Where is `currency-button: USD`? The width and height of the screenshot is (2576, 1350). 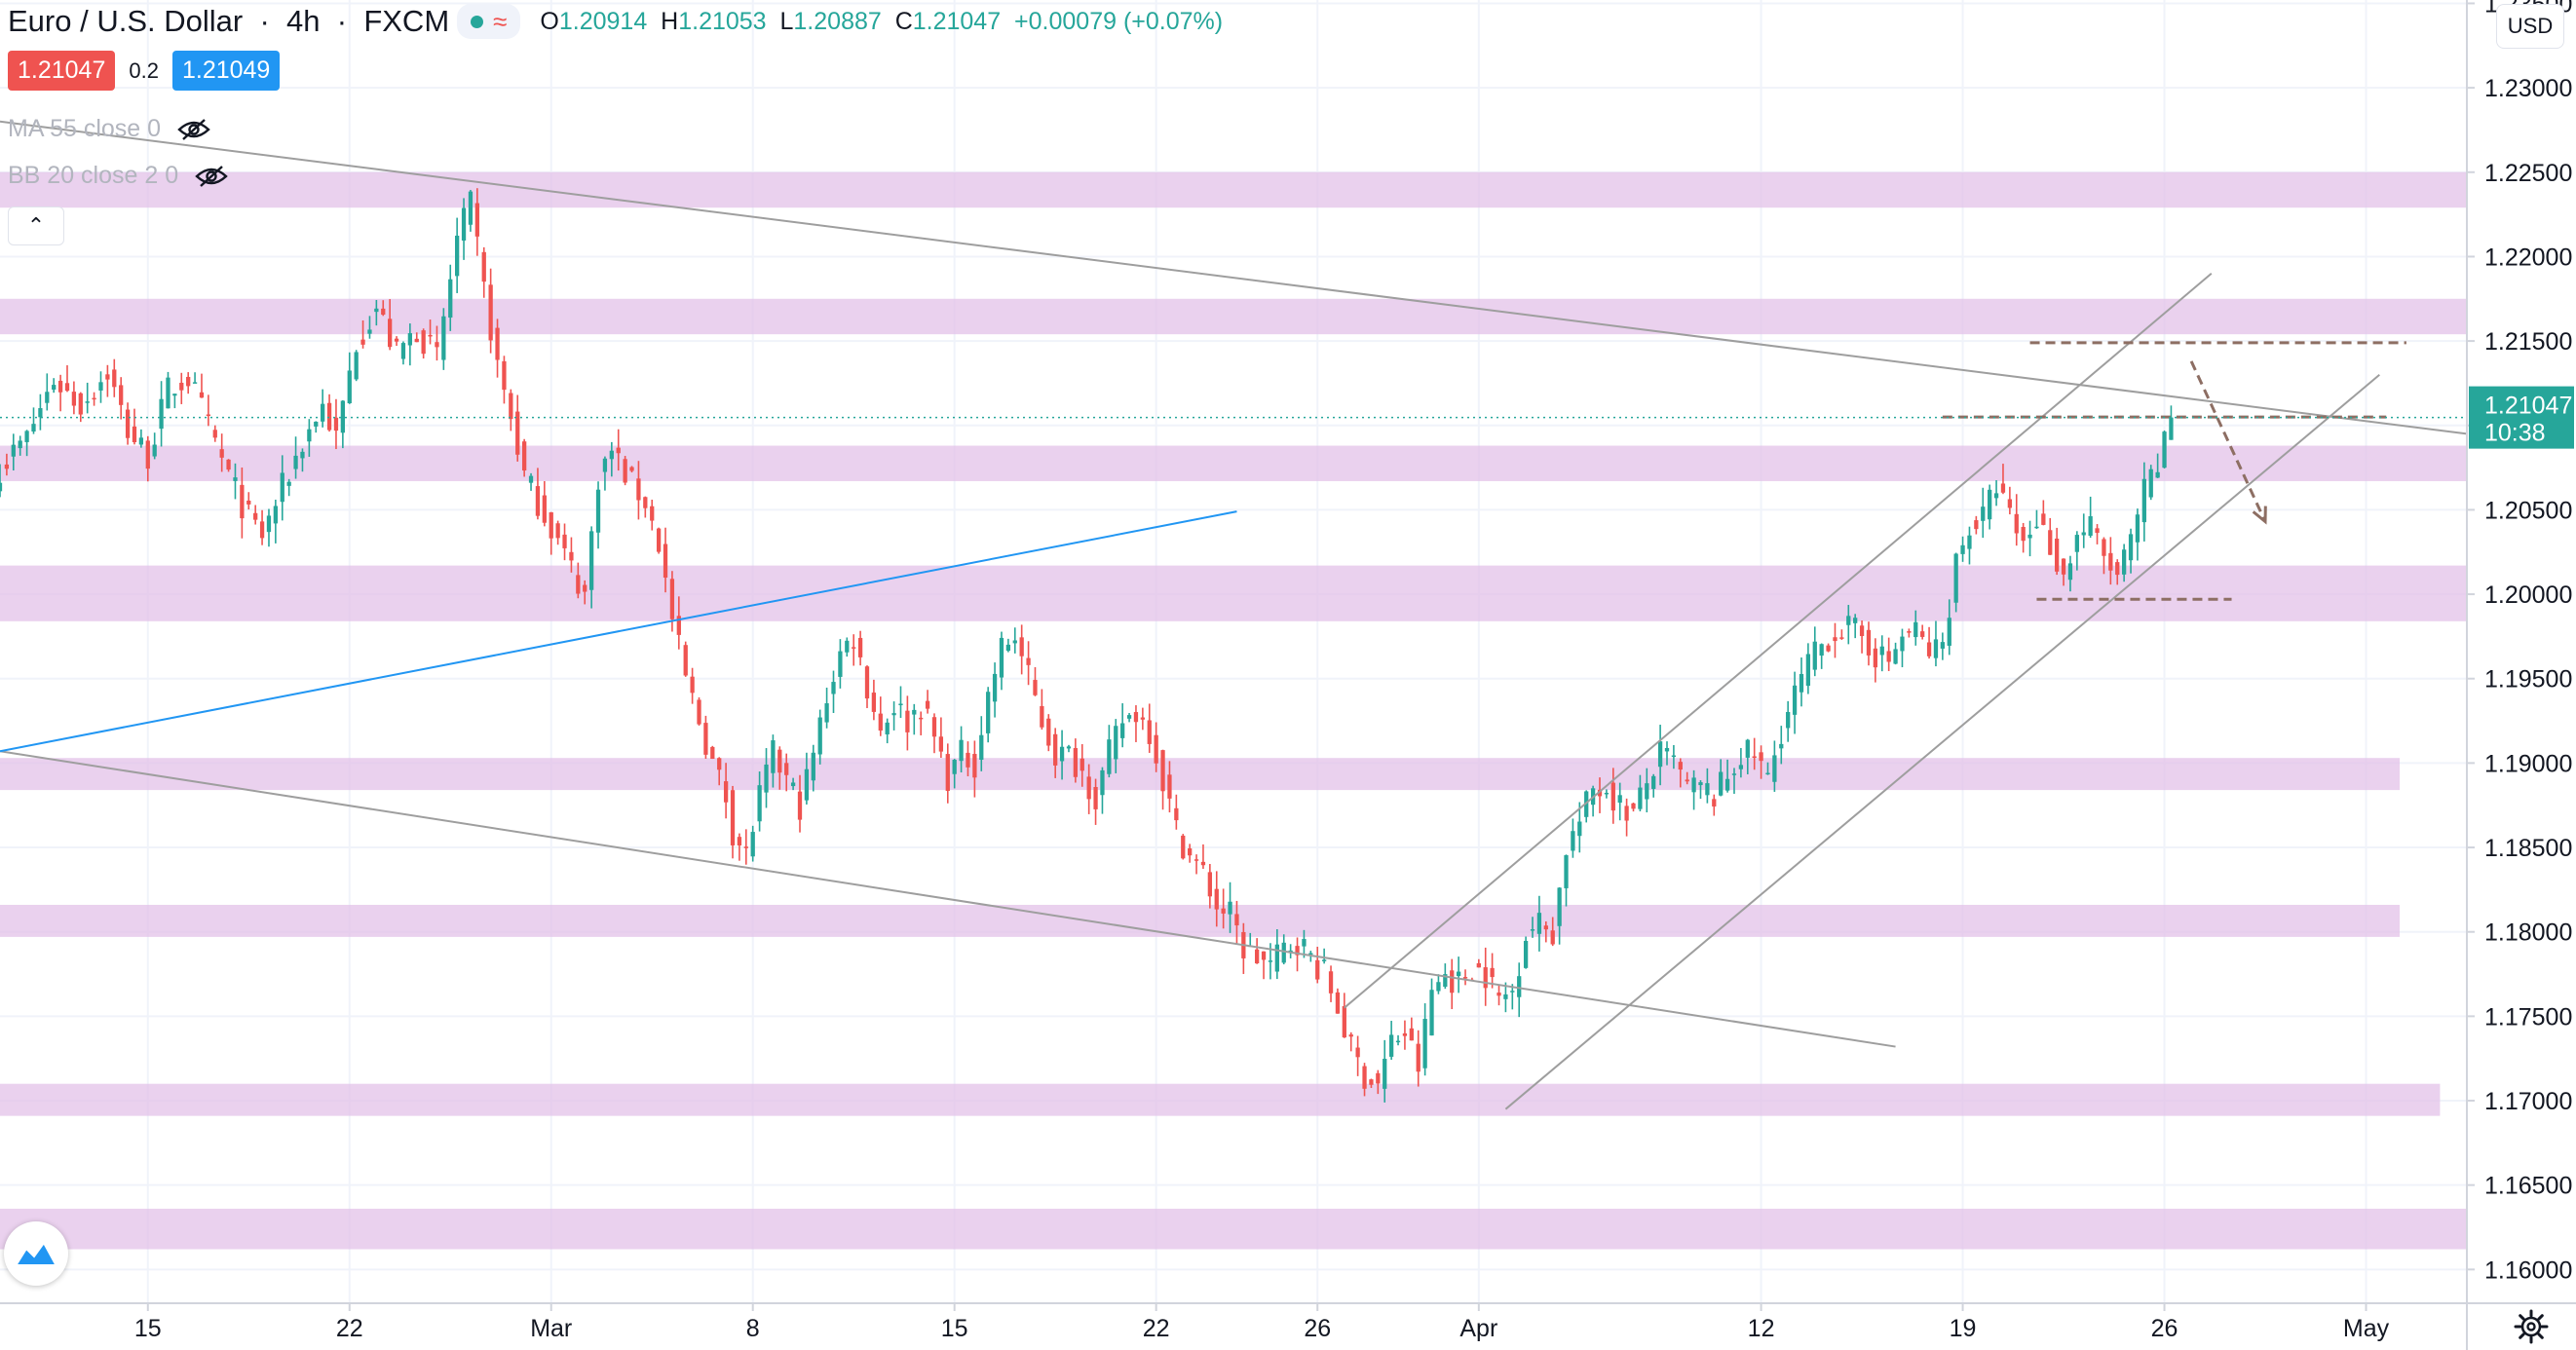 currency-button: USD is located at coordinates (2530, 26).